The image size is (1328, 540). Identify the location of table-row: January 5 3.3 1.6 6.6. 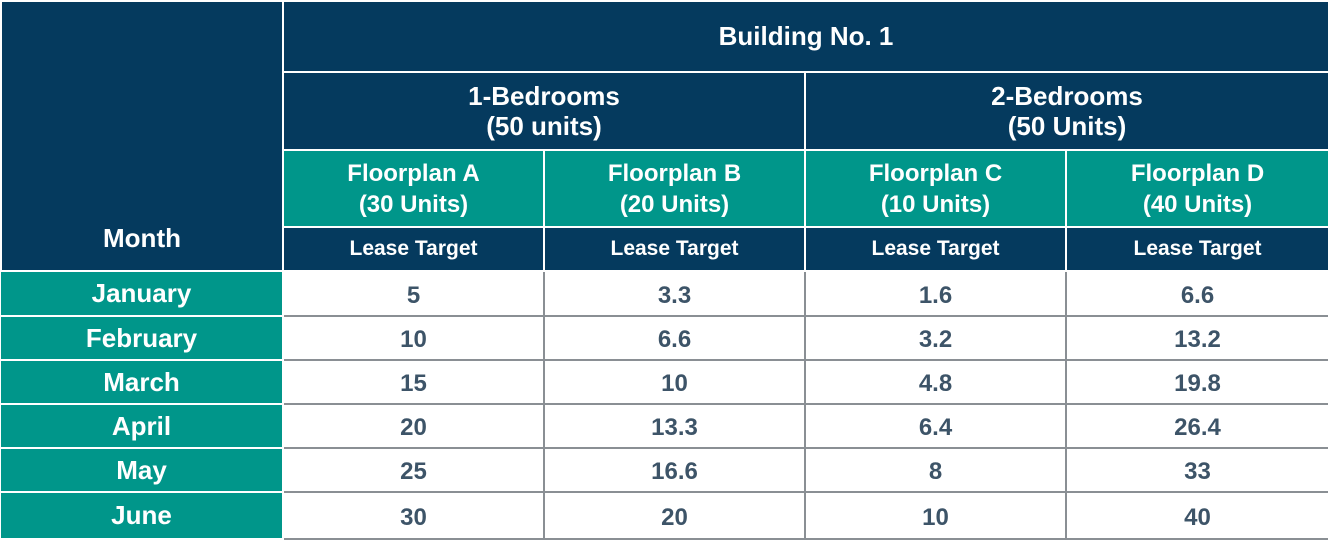
(664, 294).